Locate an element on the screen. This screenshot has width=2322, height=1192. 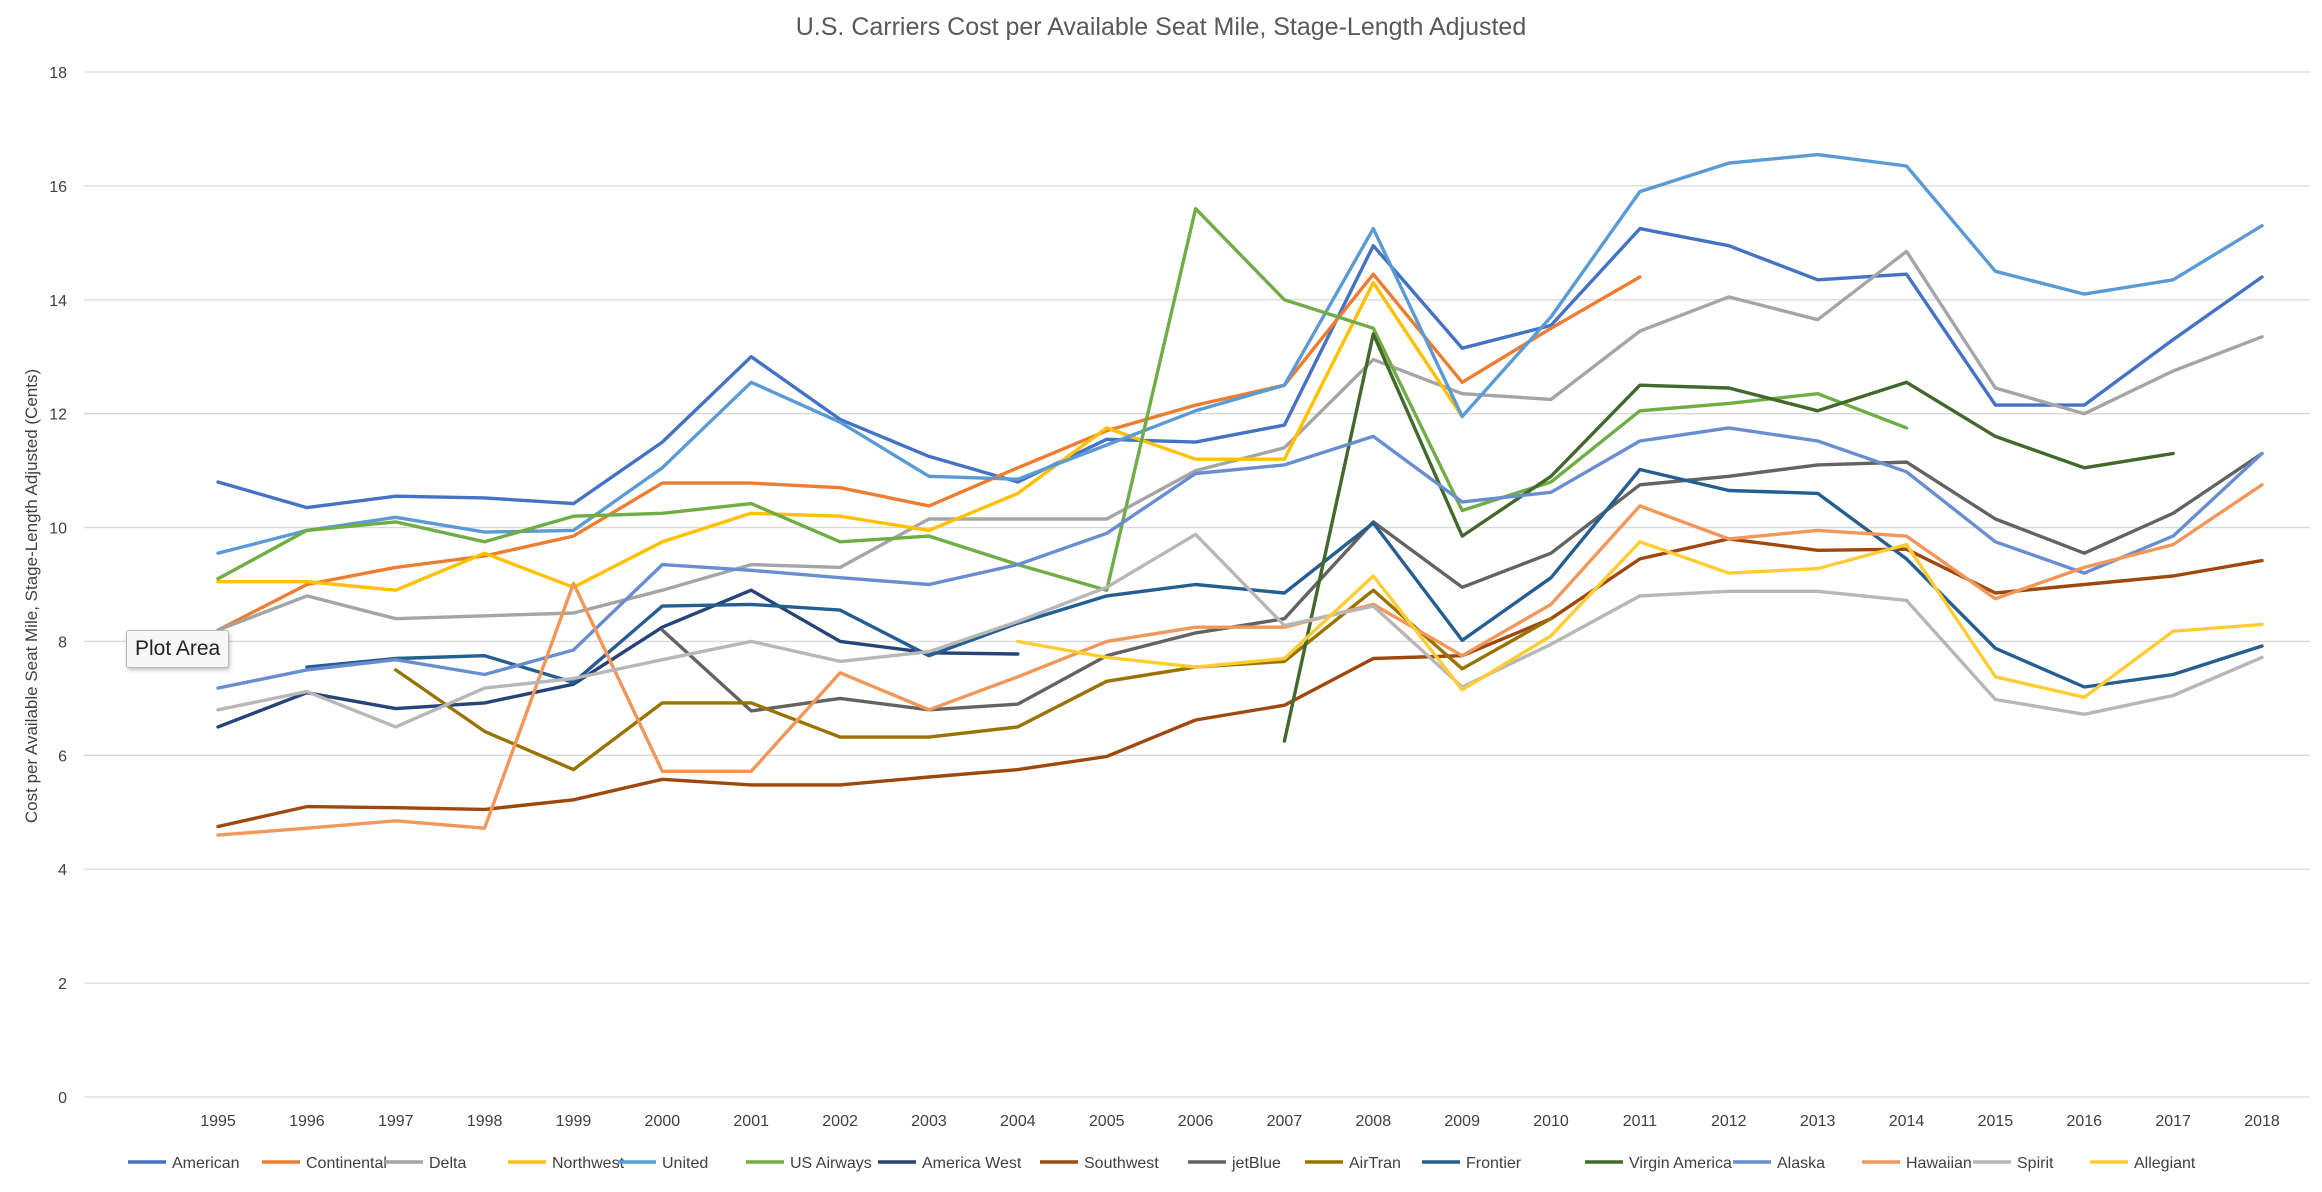
y-tick-label: 10 is located at coordinates (58, 529).